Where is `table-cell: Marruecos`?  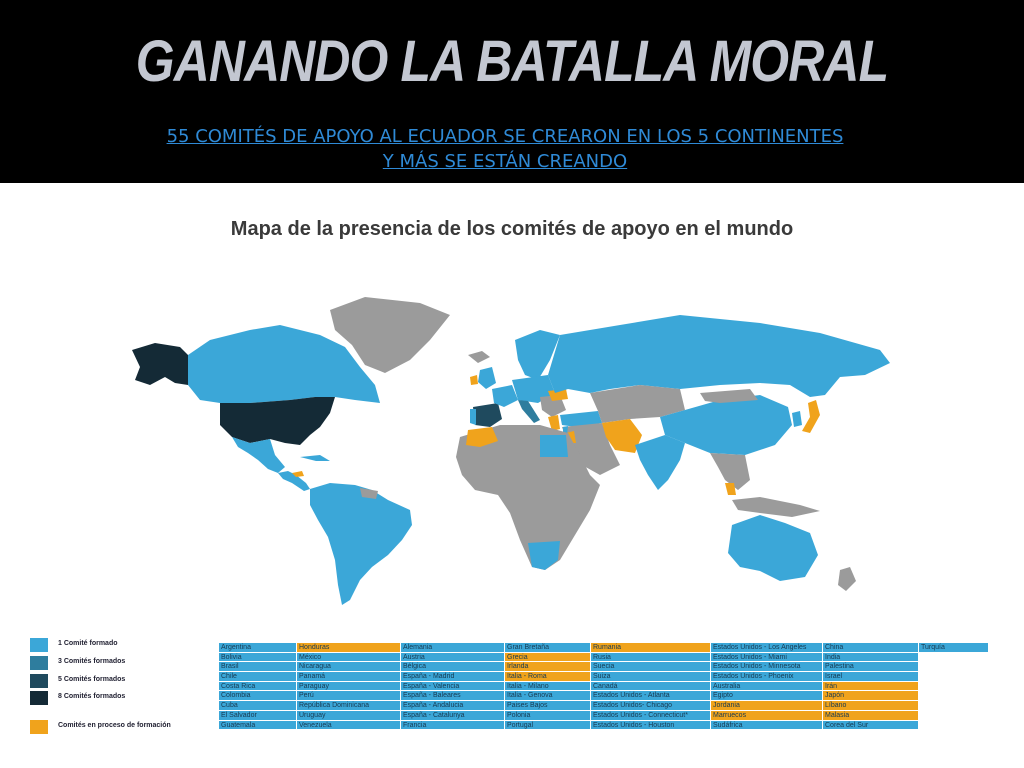
table-cell: Marruecos is located at coordinates (767, 715).